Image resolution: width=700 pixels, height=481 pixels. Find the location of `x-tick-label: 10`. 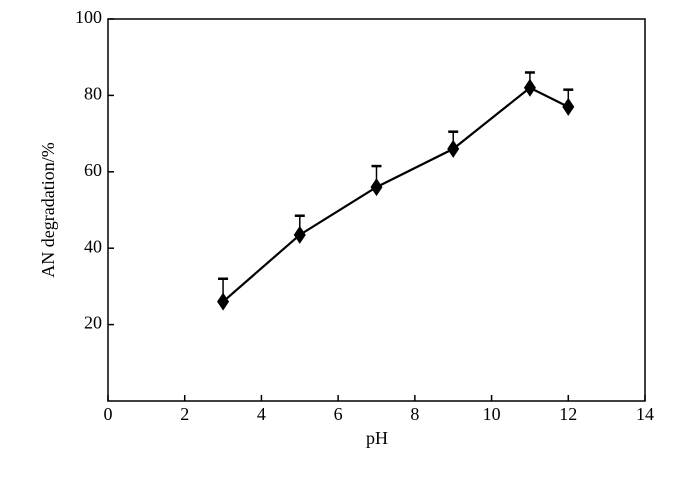

x-tick-label: 10 is located at coordinates (492, 414).